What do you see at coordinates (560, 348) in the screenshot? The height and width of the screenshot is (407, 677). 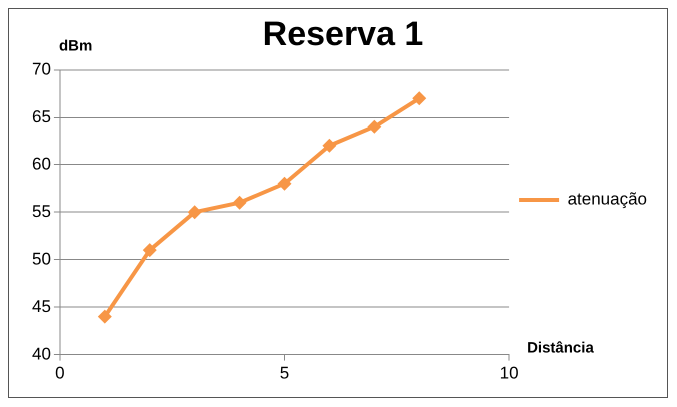 I see `x-axis-title: Distância` at bounding box center [560, 348].